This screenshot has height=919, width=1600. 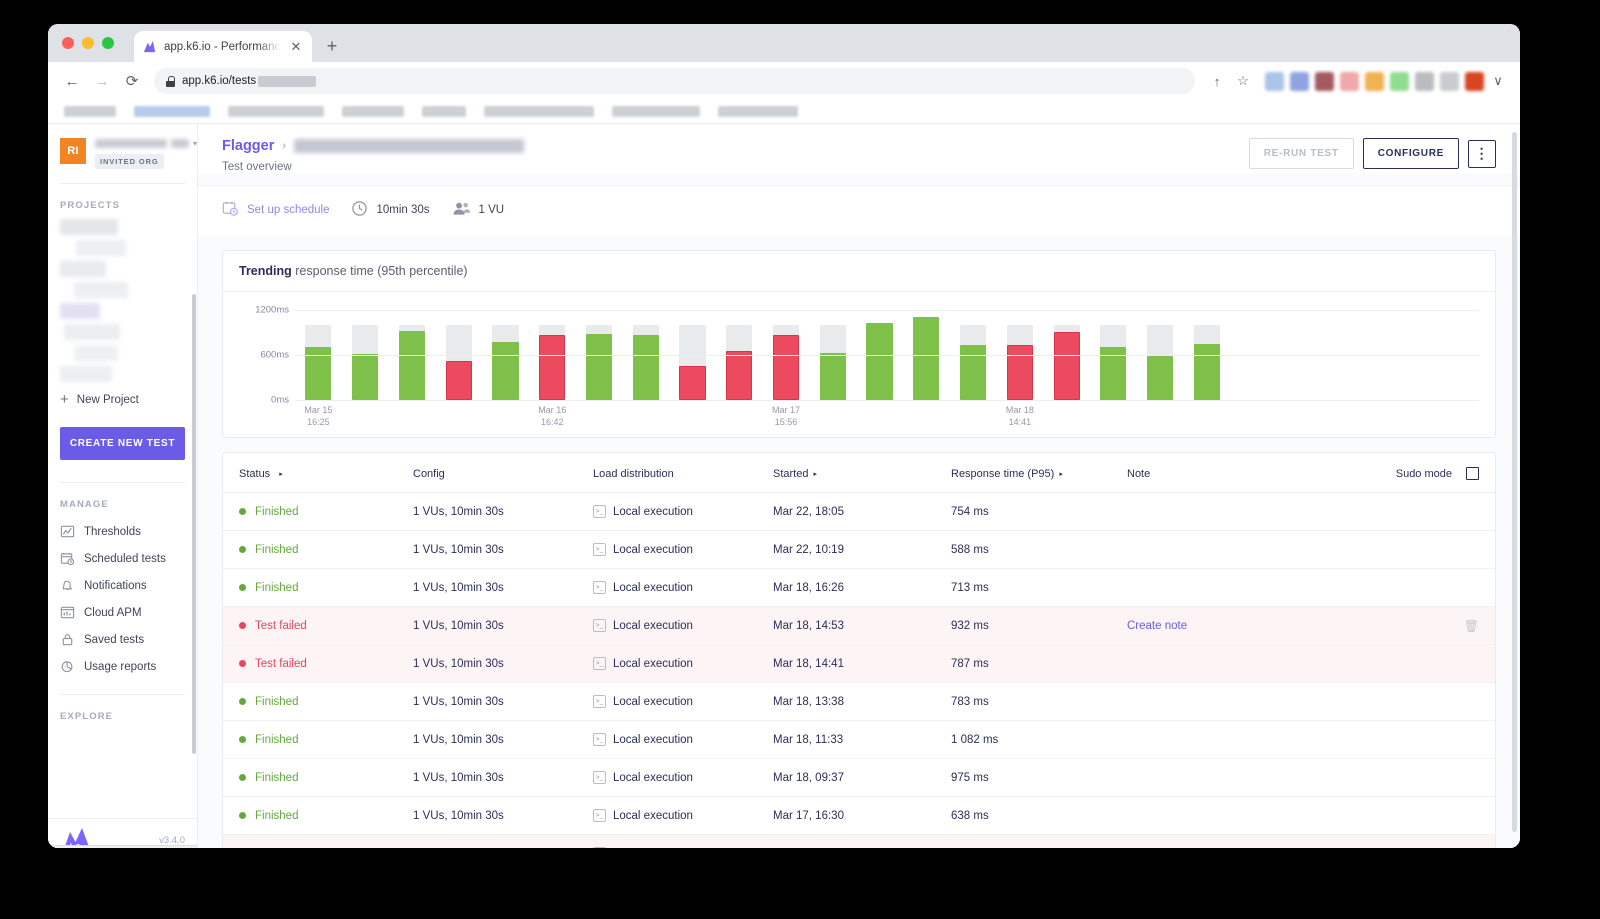 What do you see at coordinates (194, 524) in the screenshot?
I see `sidebar-scrollbar` at bounding box center [194, 524].